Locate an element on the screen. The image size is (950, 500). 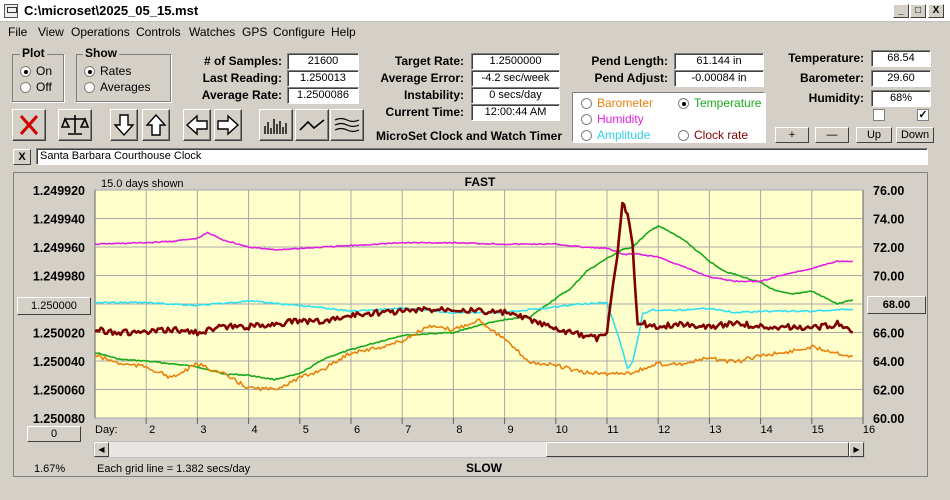
pend-adjust-field: -0.00084 in is located at coordinates (719, 78).